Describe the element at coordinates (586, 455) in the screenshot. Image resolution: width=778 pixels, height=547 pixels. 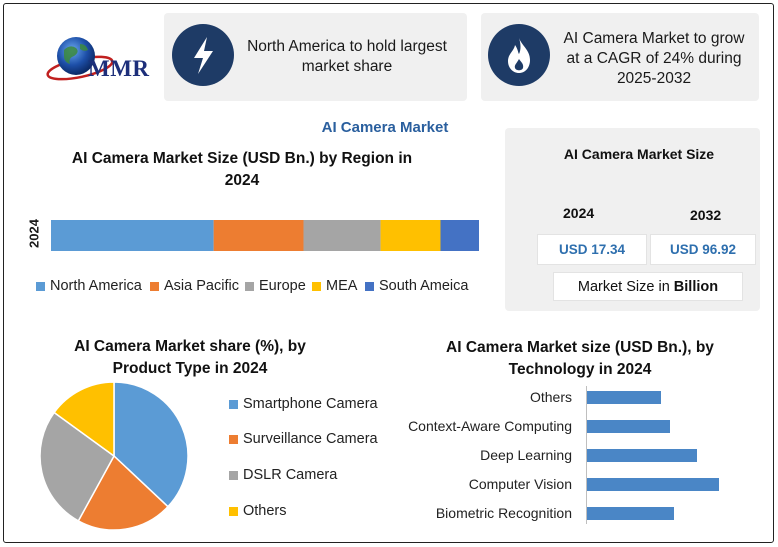
I see `technology-axis-line` at that location.